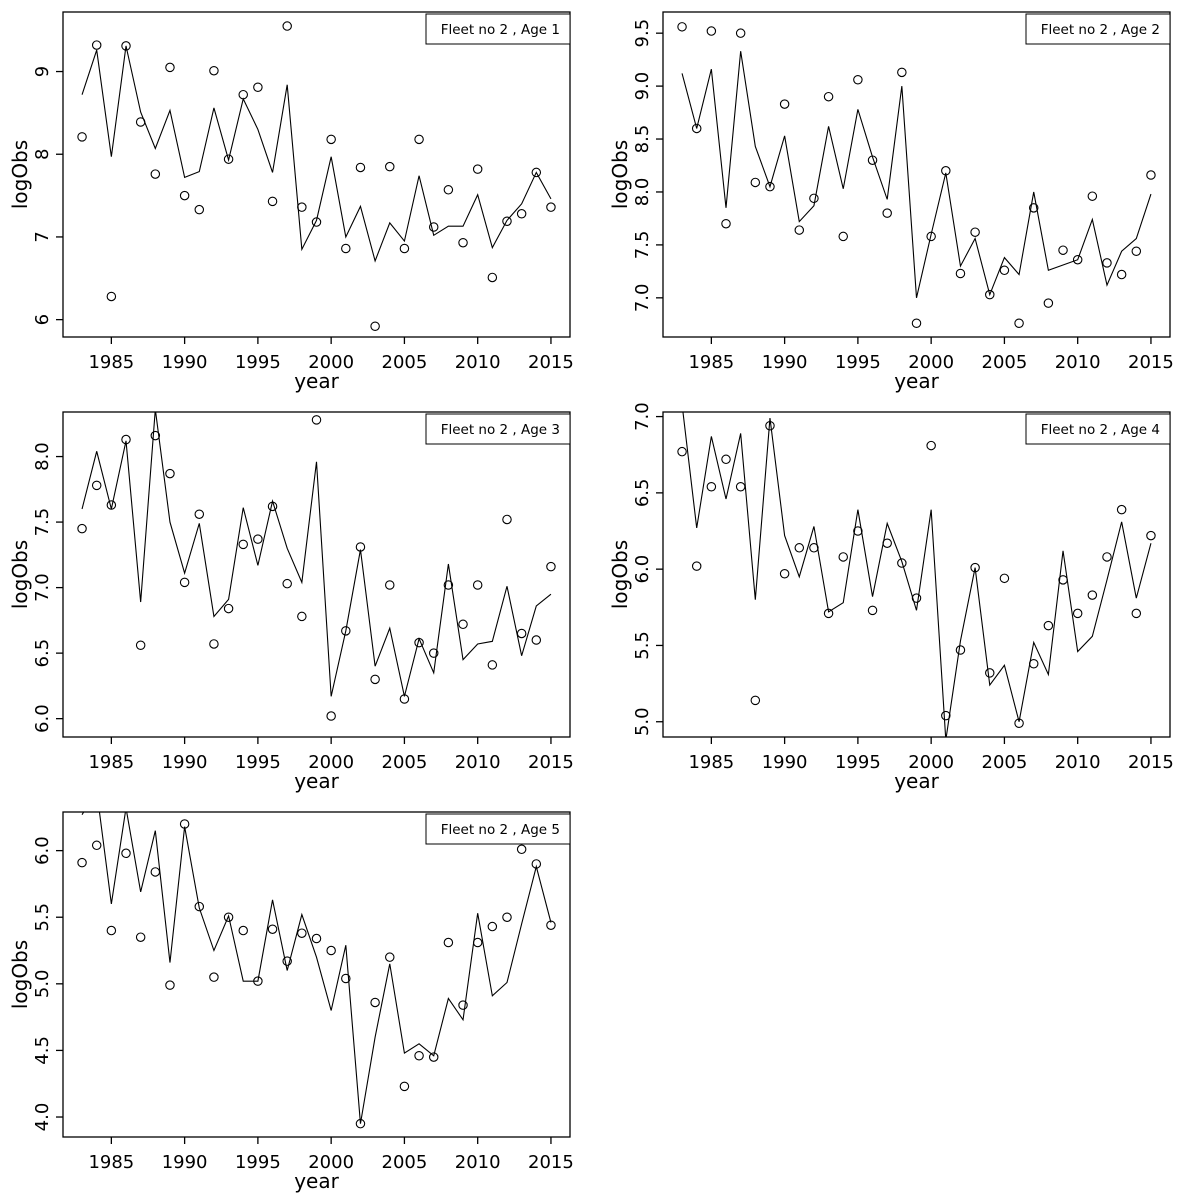 The image size is (1200, 1200). I want to click on y-tick-label: 7.5, so click(642, 245).